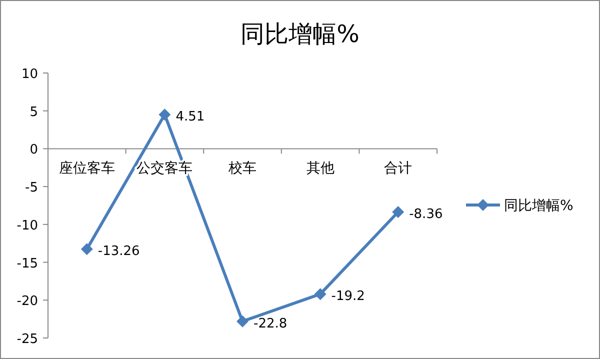 This screenshot has height=359, width=600. I want to click on y-tick-label: 10, so click(29, 74).